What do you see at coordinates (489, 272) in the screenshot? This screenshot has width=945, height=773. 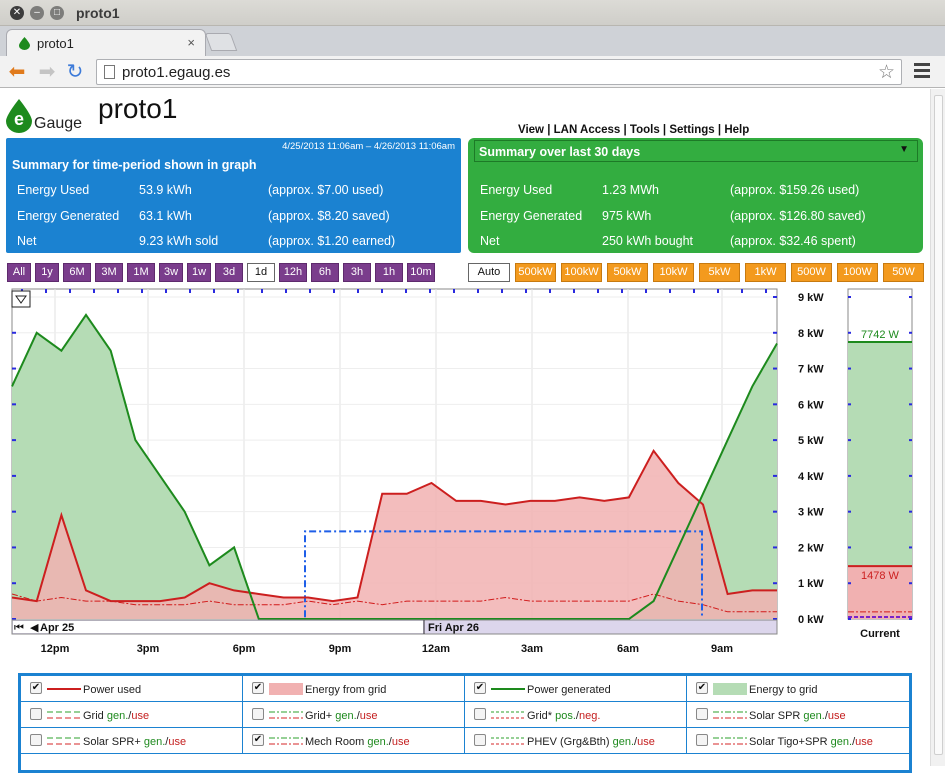 I see `scale-button: Auto` at bounding box center [489, 272].